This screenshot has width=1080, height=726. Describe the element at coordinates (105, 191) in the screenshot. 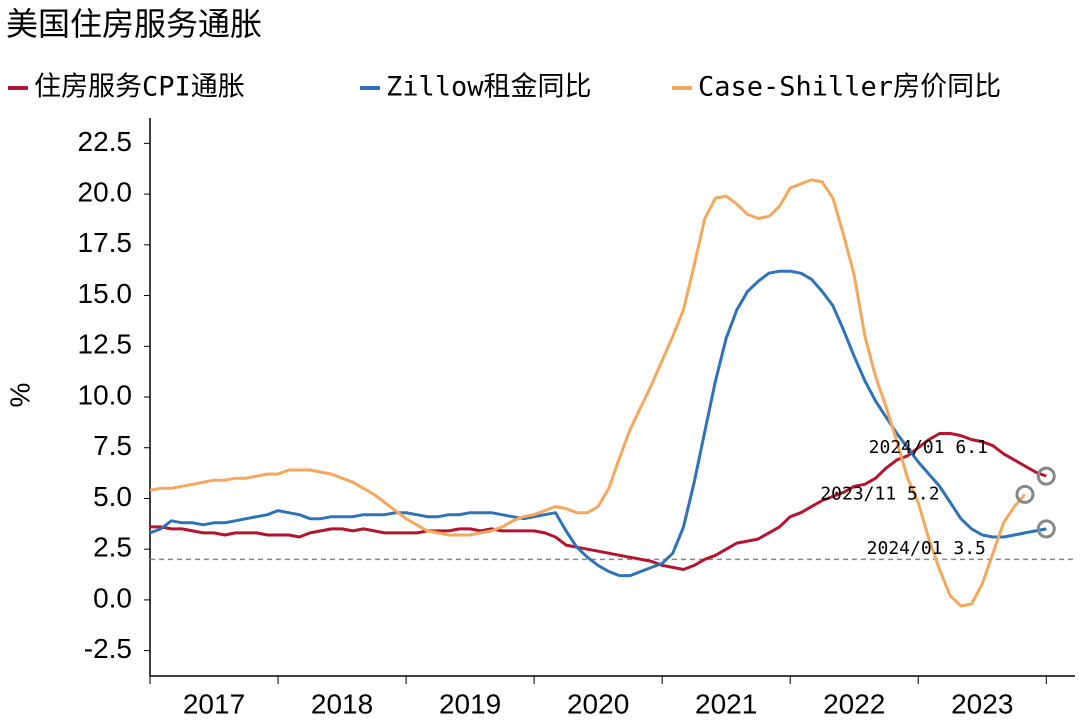

I see `y-tick-label: 20.0` at that location.